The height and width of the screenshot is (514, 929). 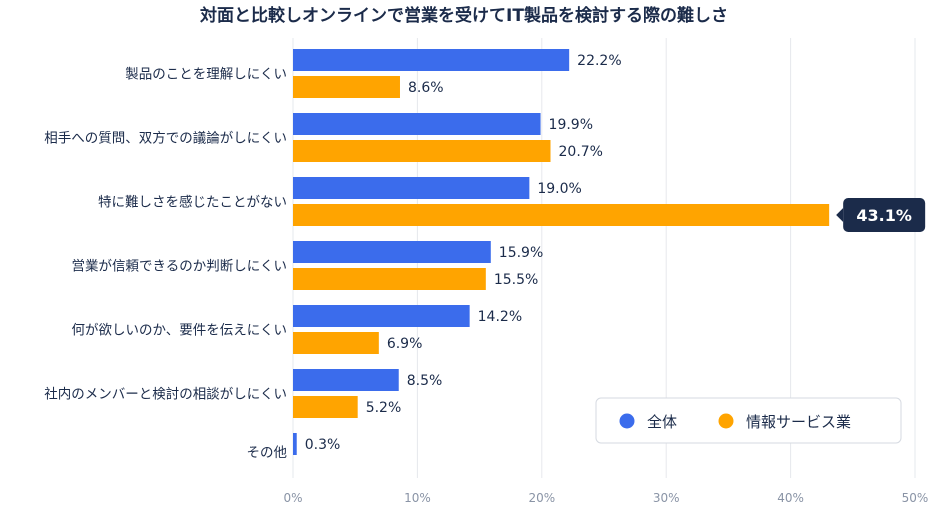 I want to click on data-label: 20.7%, so click(x=581, y=152).